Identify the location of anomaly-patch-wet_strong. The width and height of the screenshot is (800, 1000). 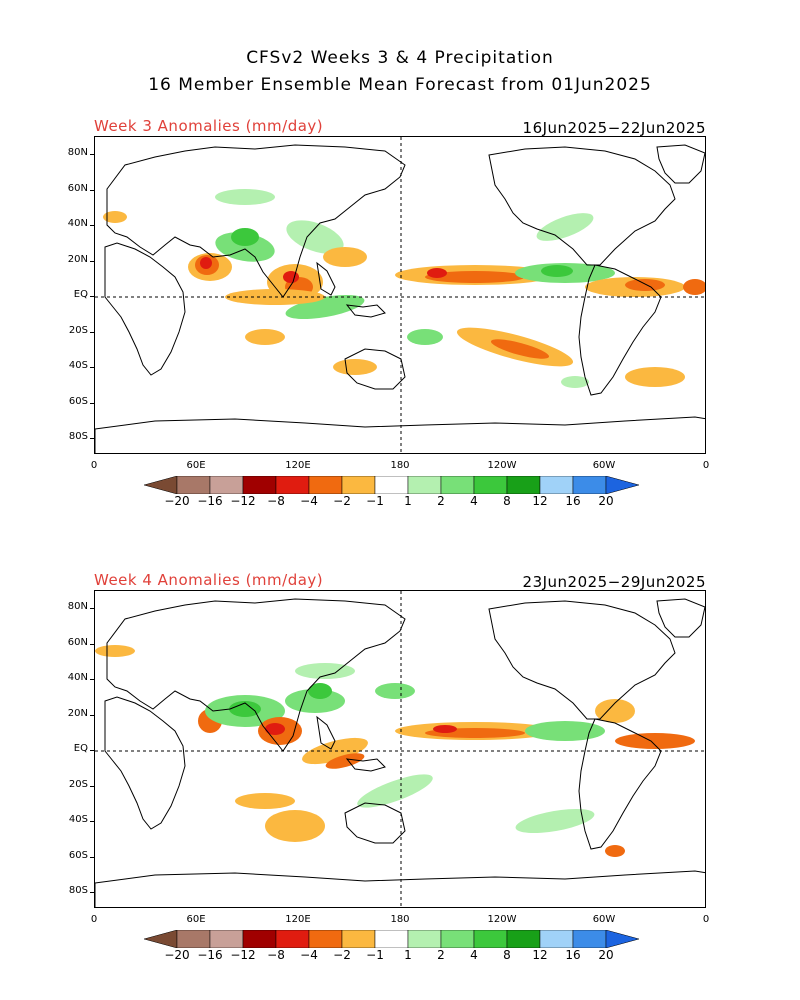
(245, 709).